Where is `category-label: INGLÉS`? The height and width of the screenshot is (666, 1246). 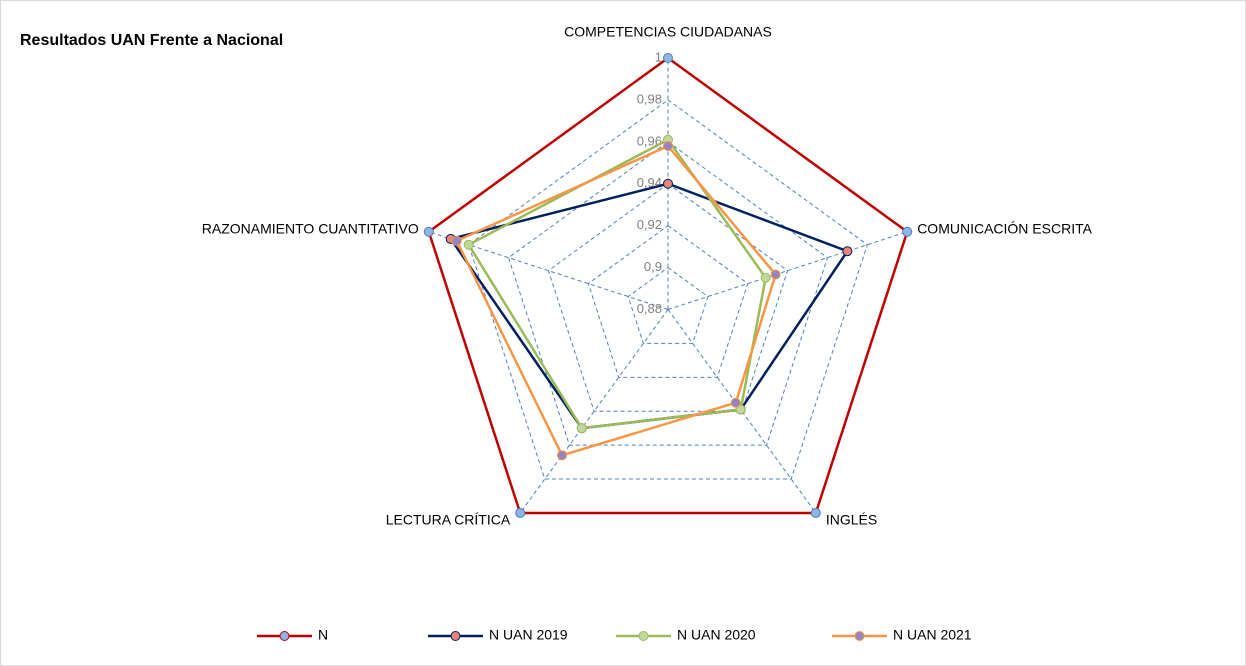
category-label: INGLÉS is located at coordinates (851, 520).